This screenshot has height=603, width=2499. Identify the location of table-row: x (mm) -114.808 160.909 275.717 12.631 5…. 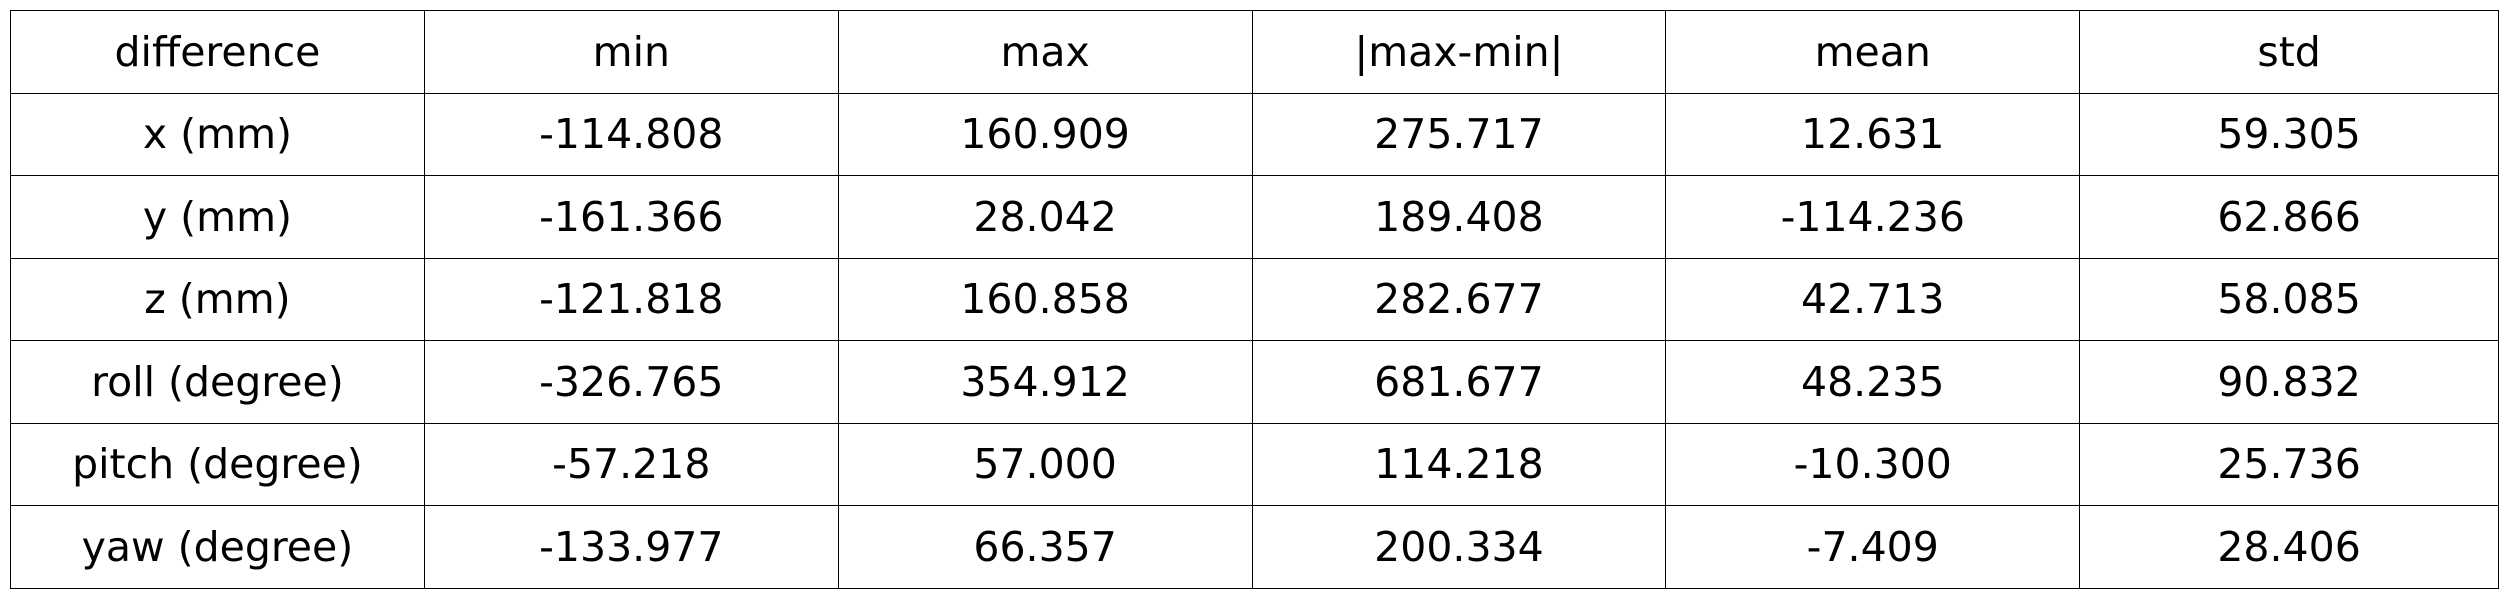
(1254, 134).